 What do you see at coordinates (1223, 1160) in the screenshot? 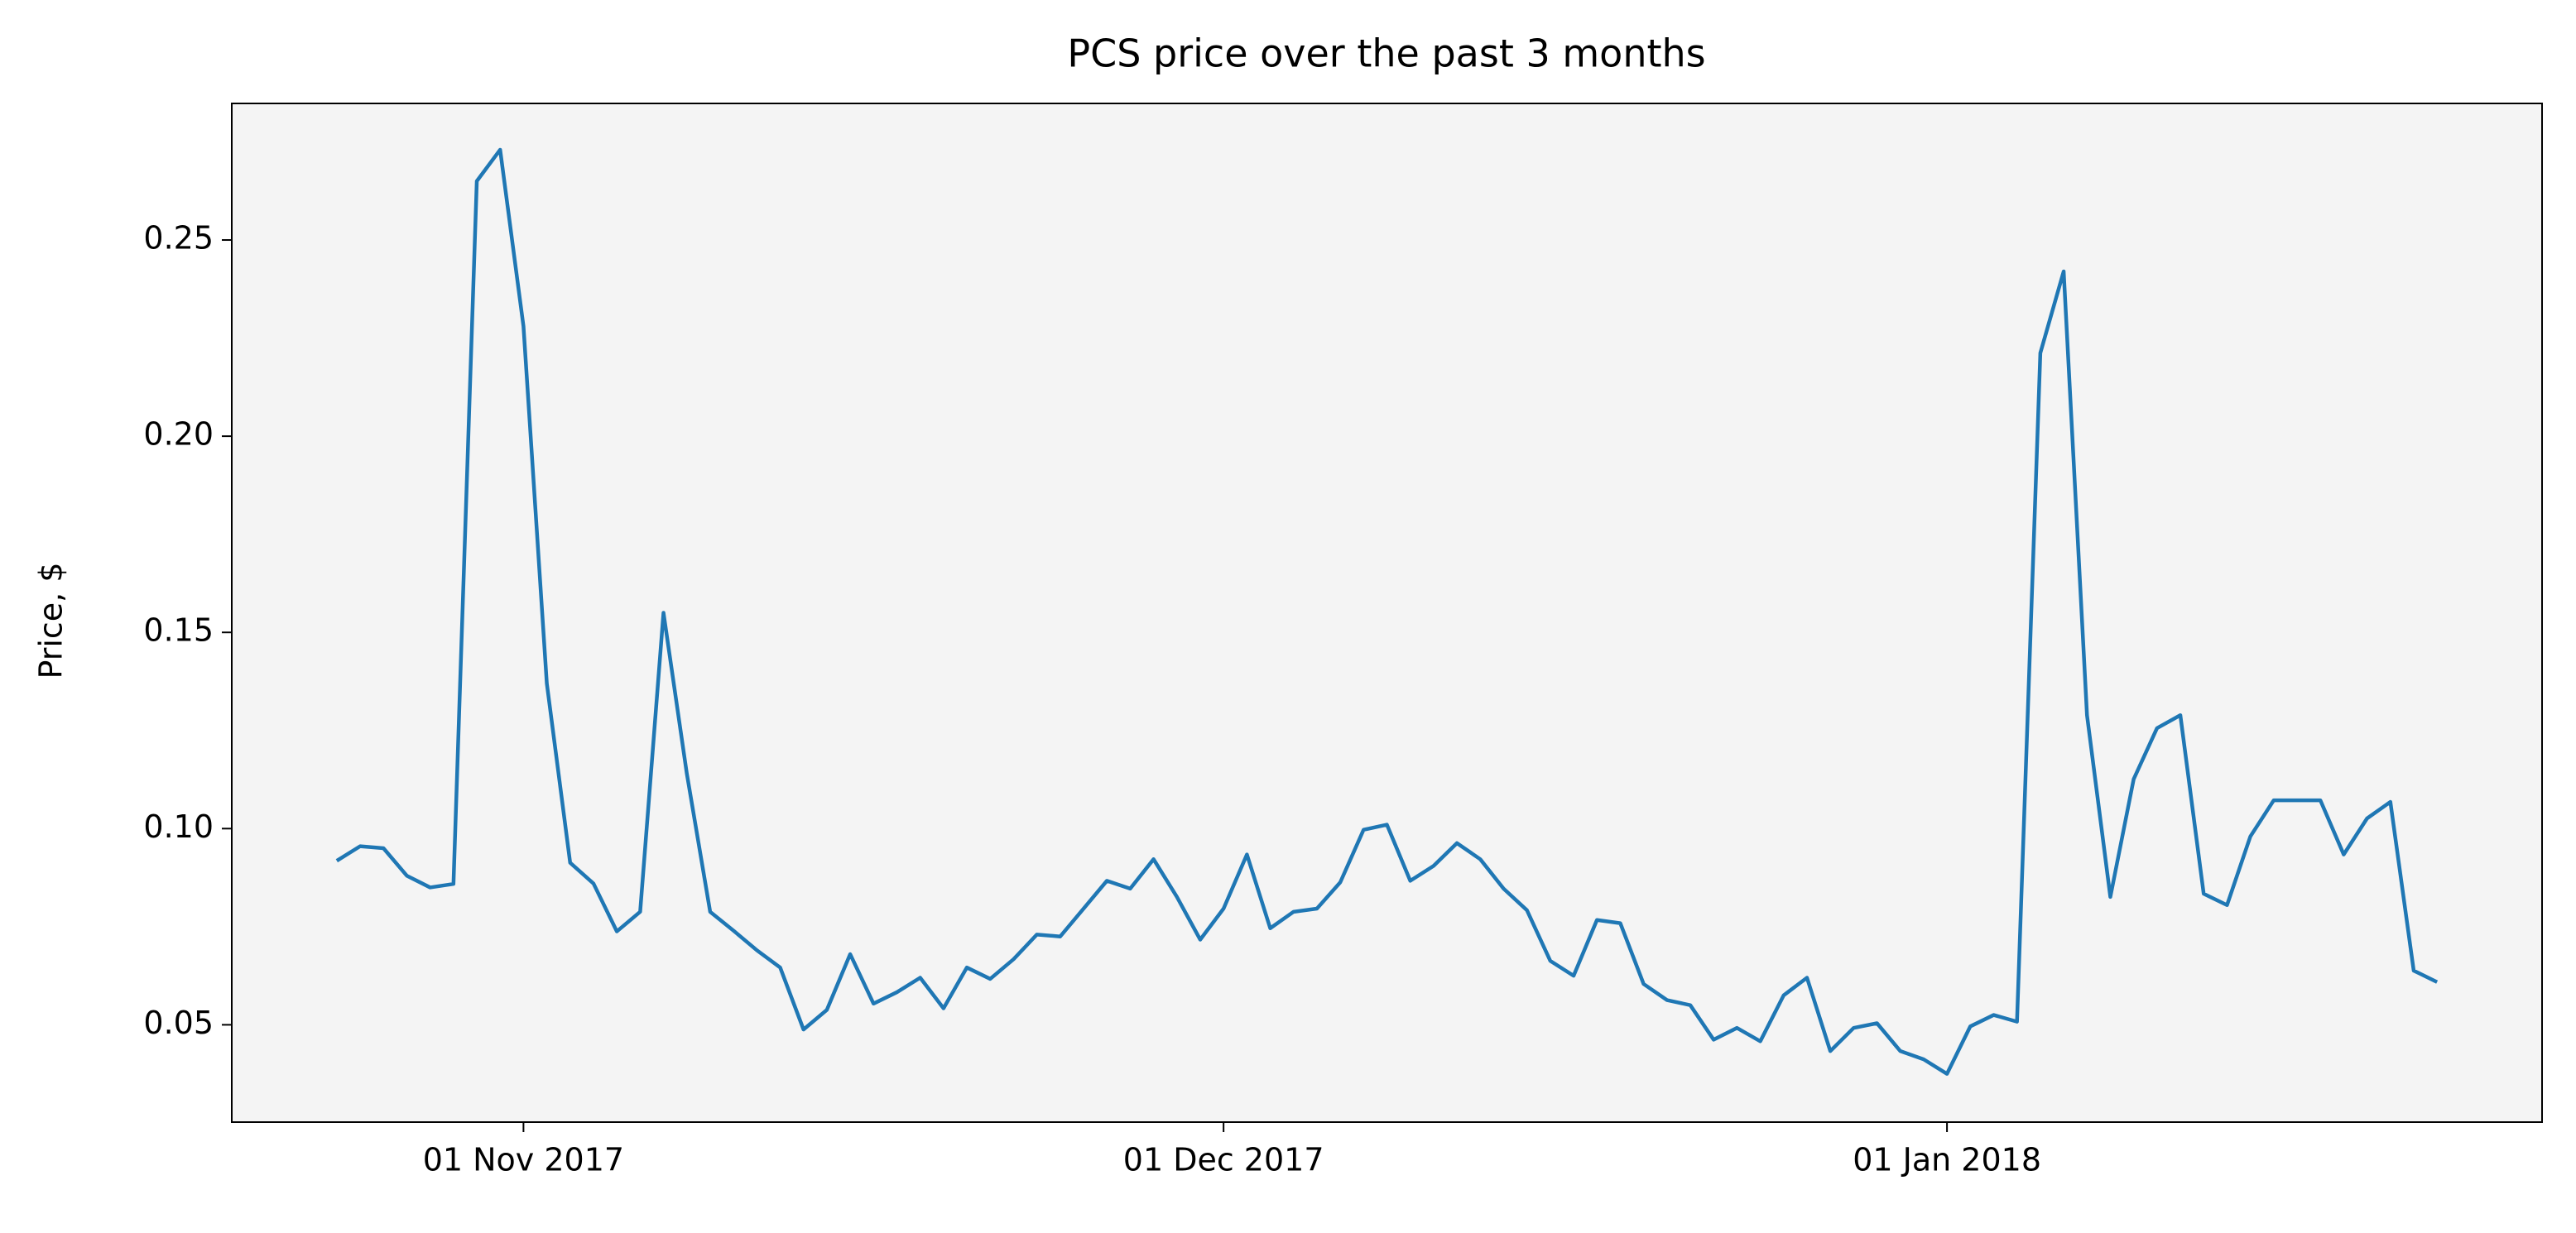
I see `x-tick-label: 01 Dec 2017` at bounding box center [1223, 1160].